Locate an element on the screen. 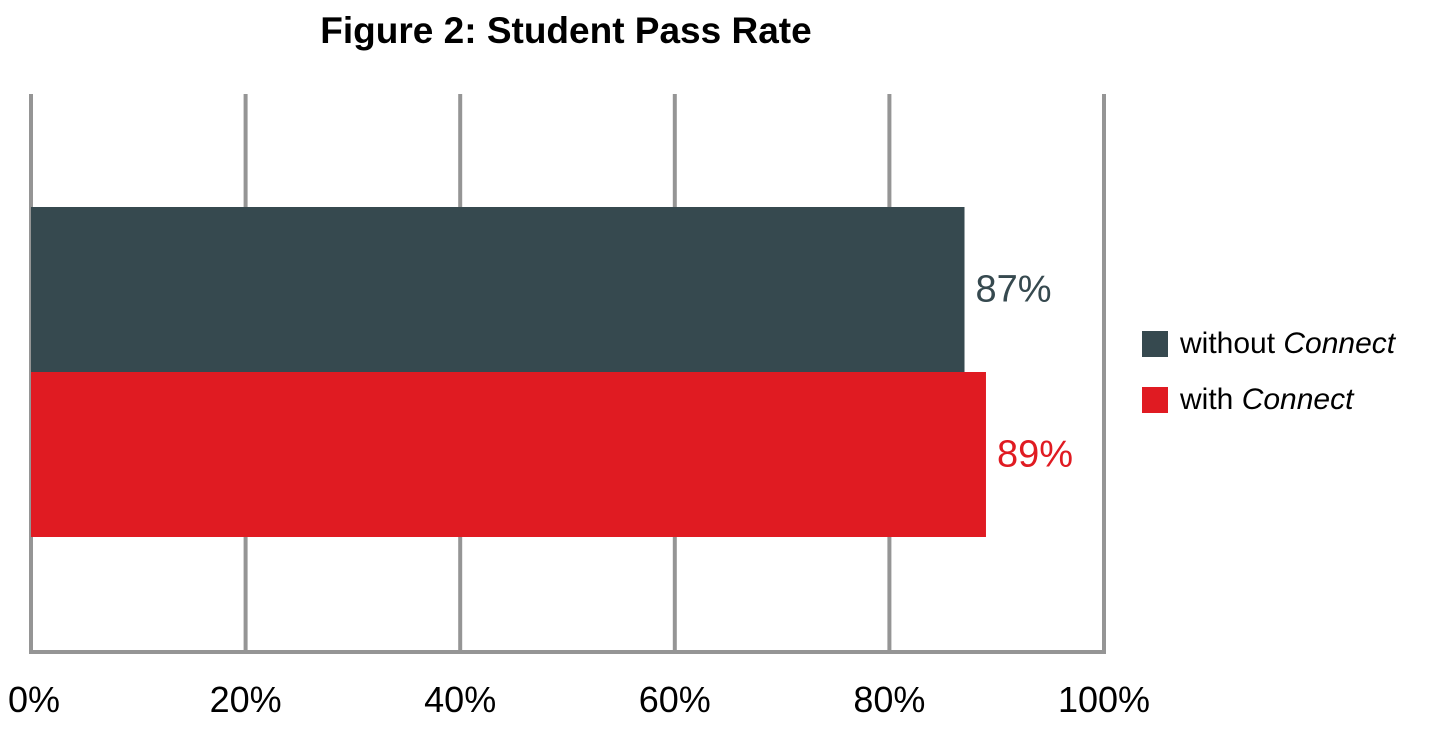 The image size is (1438, 730). legend-label-with-connect: with Connect is located at coordinates (1267, 399).